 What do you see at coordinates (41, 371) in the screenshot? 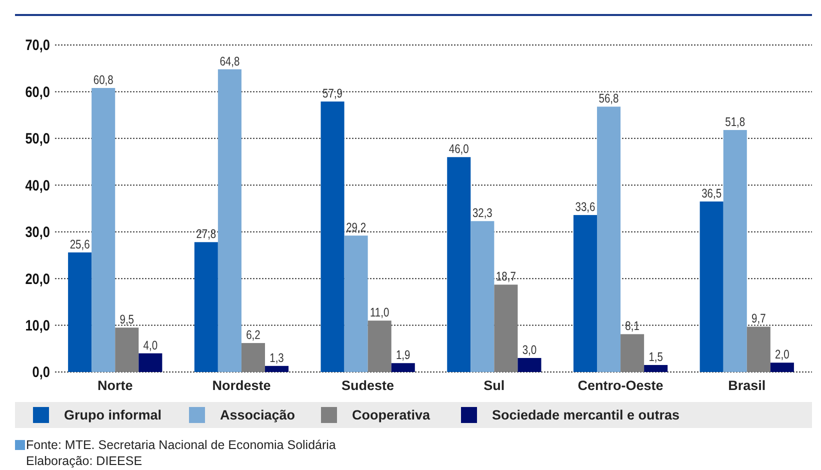
I see `y-tick-label: 0,0` at bounding box center [41, 371].